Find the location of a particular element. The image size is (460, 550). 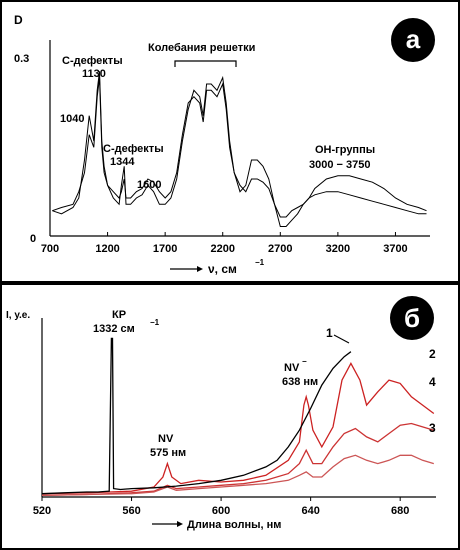

panel-a-xticks: 700 1200 1700 2200 2700 3200 3700 is located at coordinates (224, 243).